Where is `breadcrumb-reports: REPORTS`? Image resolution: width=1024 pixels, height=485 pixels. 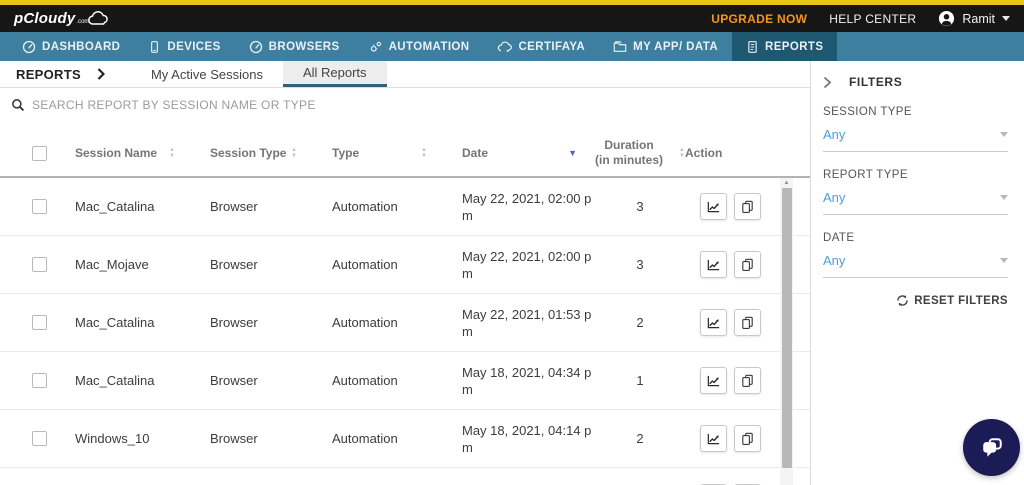 breadcrumb-reports: REPORTS is located at coordinates (48, 74).